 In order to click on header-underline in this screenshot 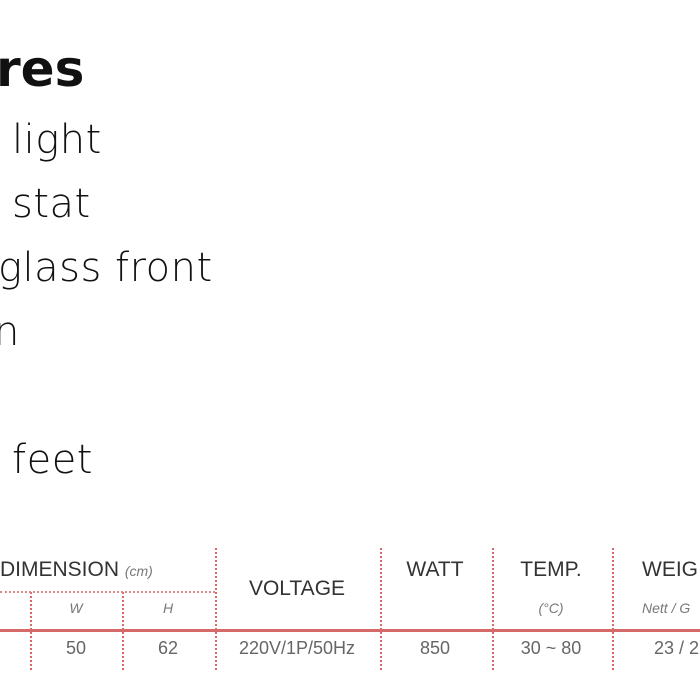, I will do `click(350, 630)`.